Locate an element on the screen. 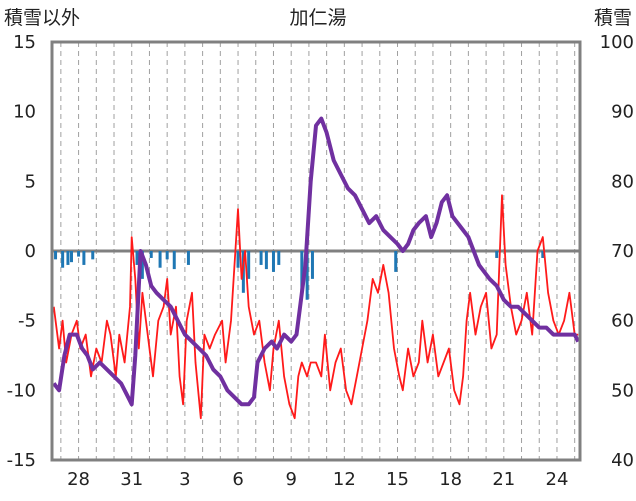 This screenshot has height=501, width=636. chart-title: 加仁湯 is located at coordinates (317, 18).